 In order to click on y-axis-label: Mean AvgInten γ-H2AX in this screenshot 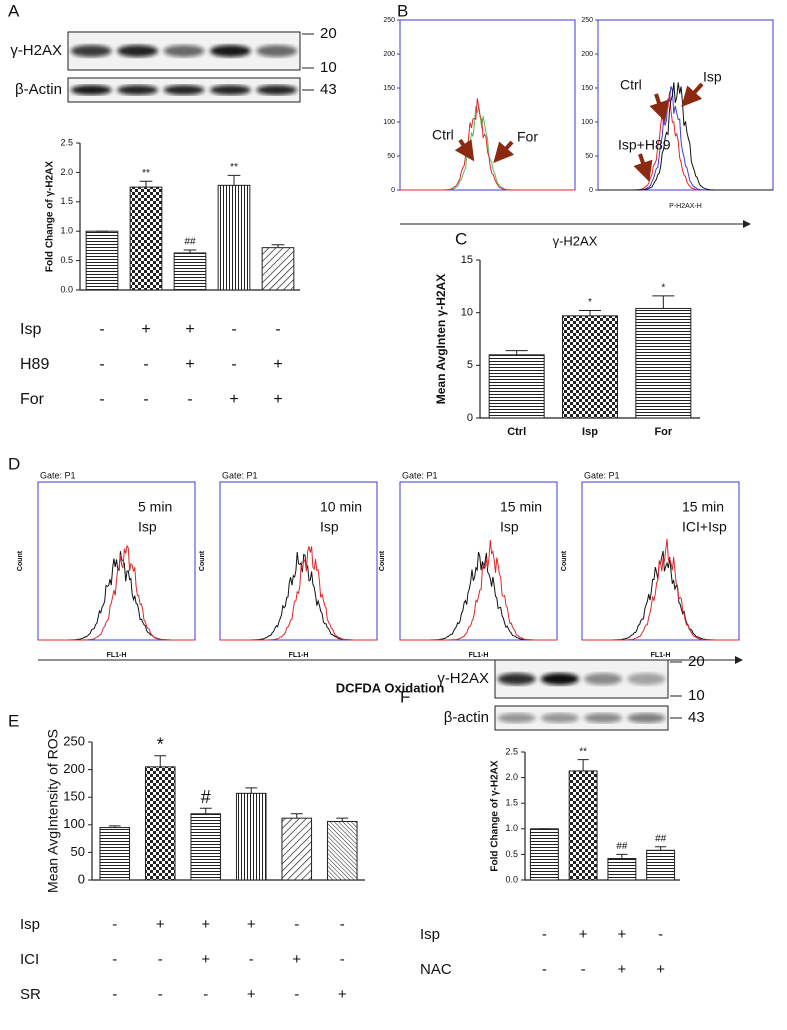, I will do `click(441, 339)`.